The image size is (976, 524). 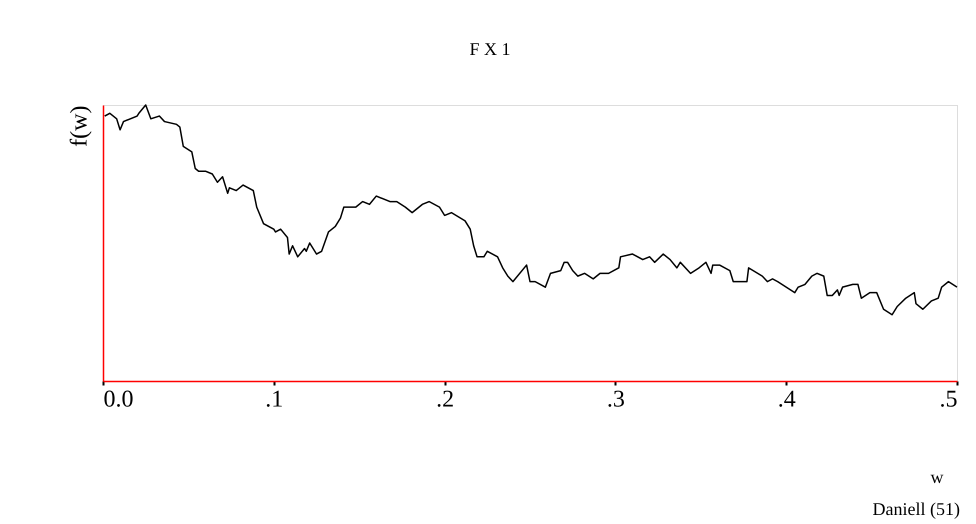 I want to click on x-tick-label: .1, so click(x=274, y=399).